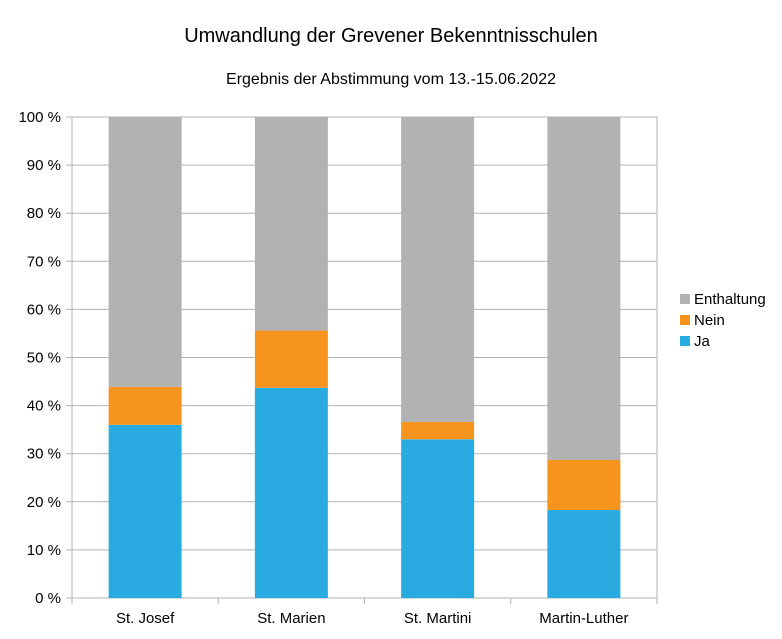  I want to click on y-tick-label: 50 %, so click(44, 358).